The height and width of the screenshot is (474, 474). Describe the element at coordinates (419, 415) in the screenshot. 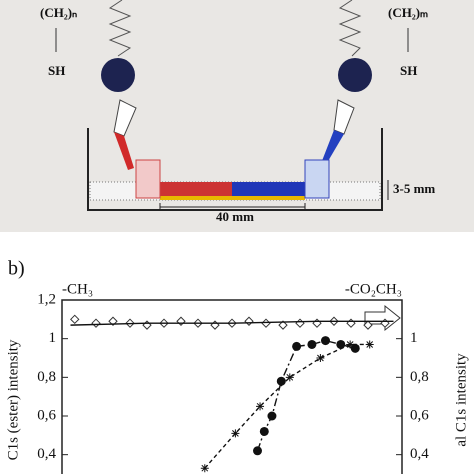

I see `y2-tick-label: 0,6` at that location.